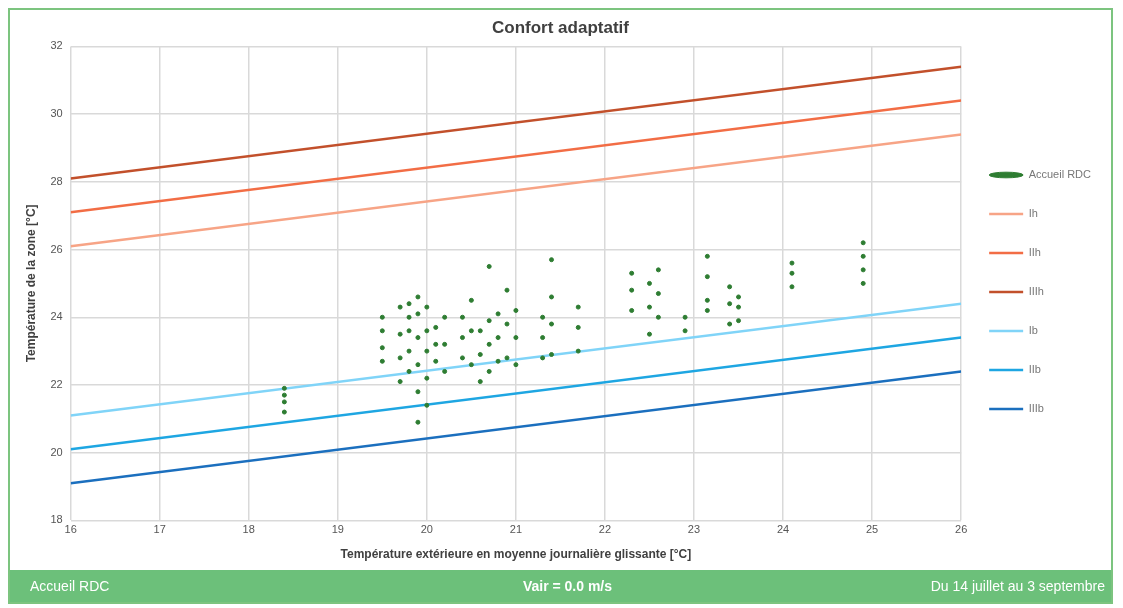 The image size is (1123, 608). I want to click on legend-label: Ih, so click(1033, 213).